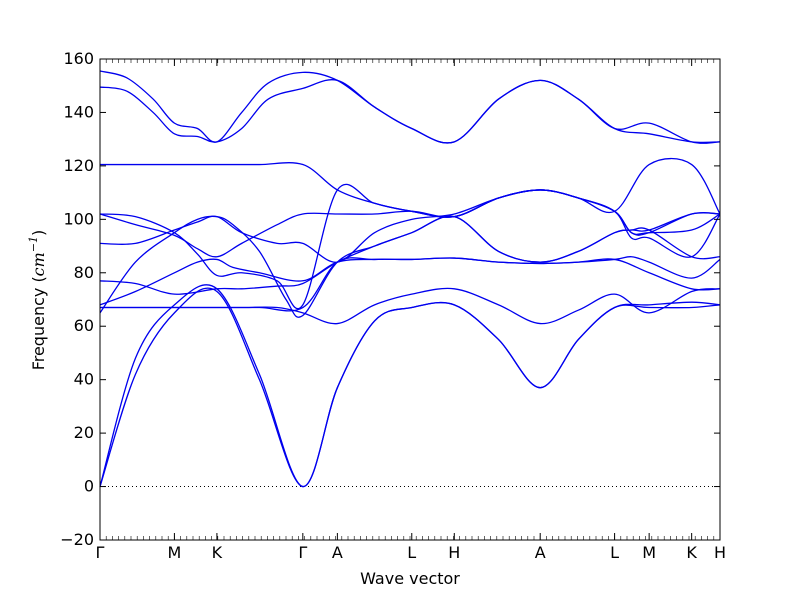  Describe the element at coordinates (38, 264) in the screenshot. I see `y-axis-label-unit: cm` at that location.